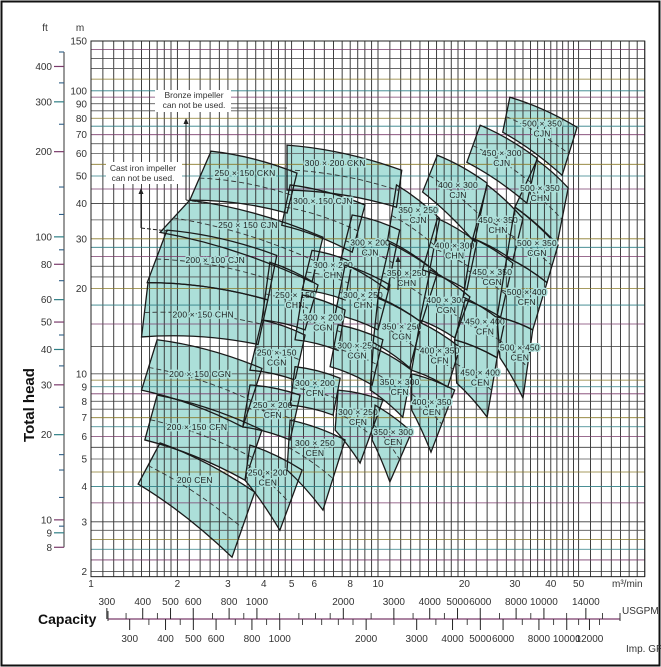 Image resolution: width=661 pixels, height=667 pixels. What do you see at coordinates (257, 602) in the screenshot?
I see `usgpm-tick-label: 1000` at bounding box center [257, 602].